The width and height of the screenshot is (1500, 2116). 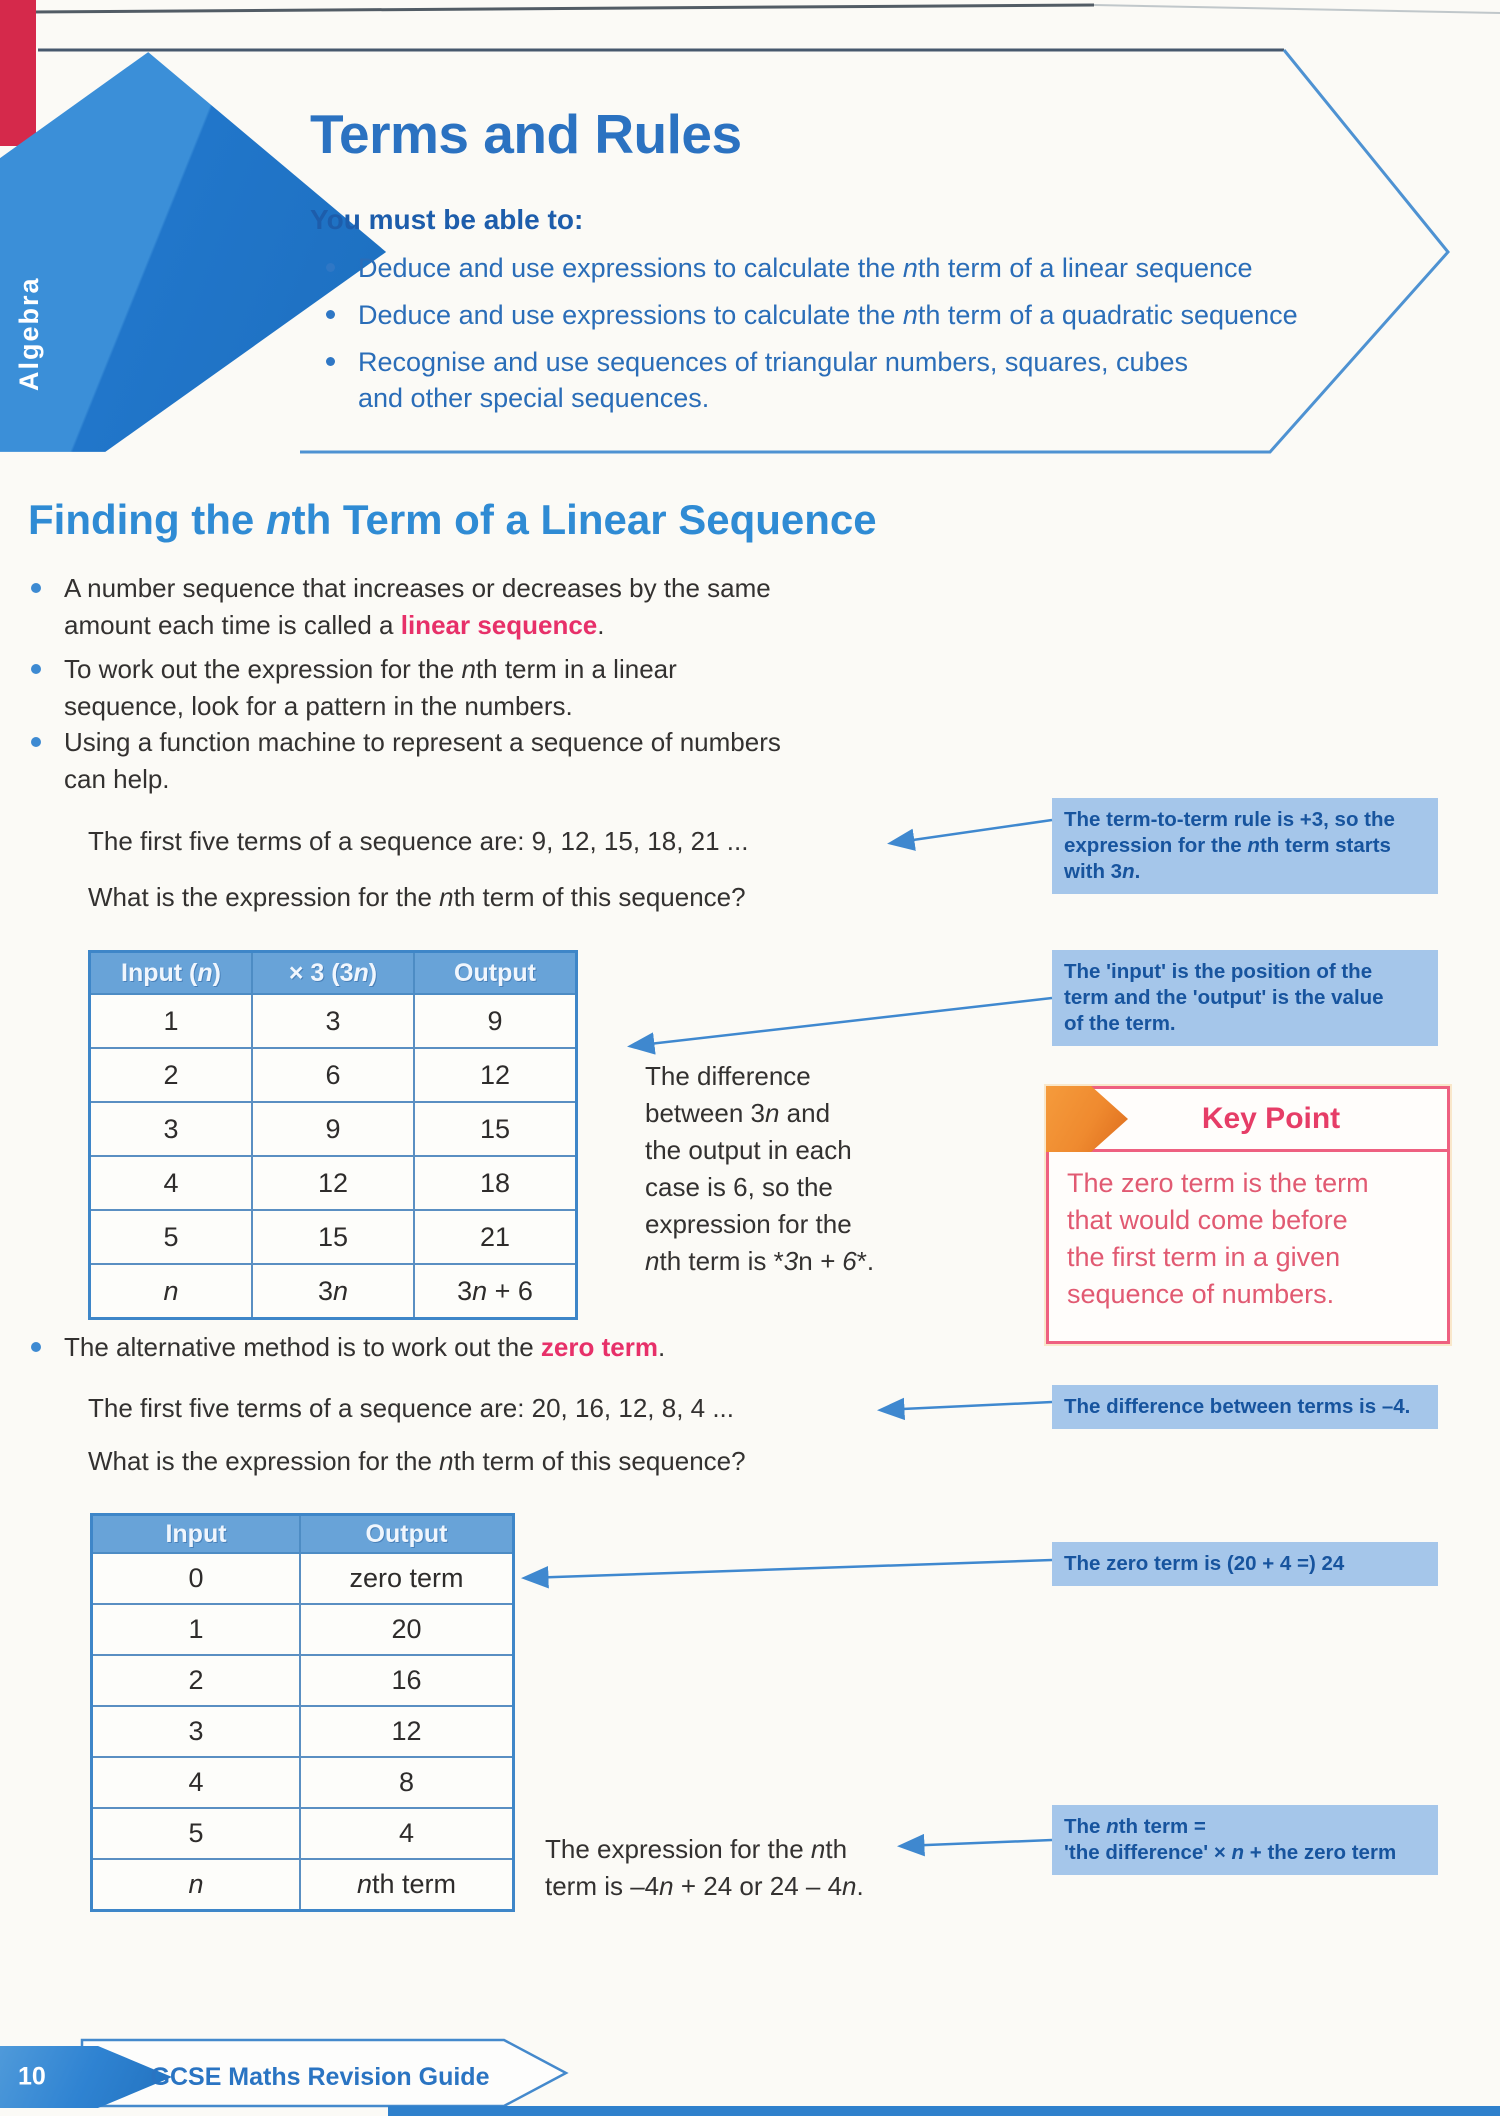 What do you see at coordinates (1245, 1564) in the screenshot?
I see `annotation-zero-term: The zero term is (20 + 4 =) 24` at bounding box center [1245, 1564].